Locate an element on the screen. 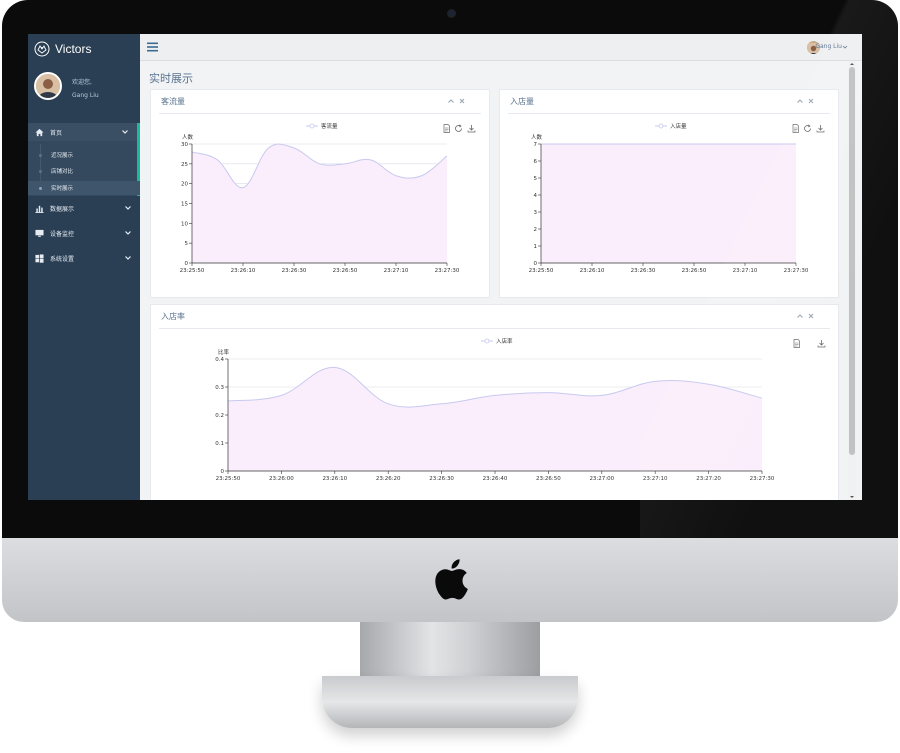 The height and width of the screenshot is (753, 900). brand-logo-icon is located at coordinates (42, 49).